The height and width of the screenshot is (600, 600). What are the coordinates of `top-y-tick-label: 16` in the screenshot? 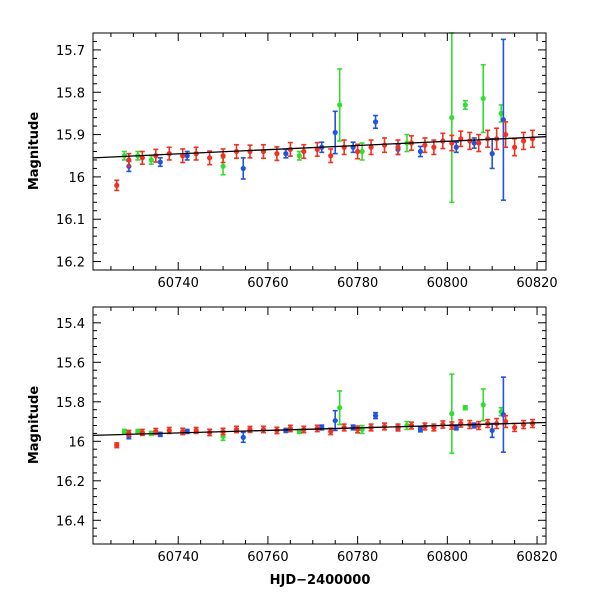 It's located at (76, 178).